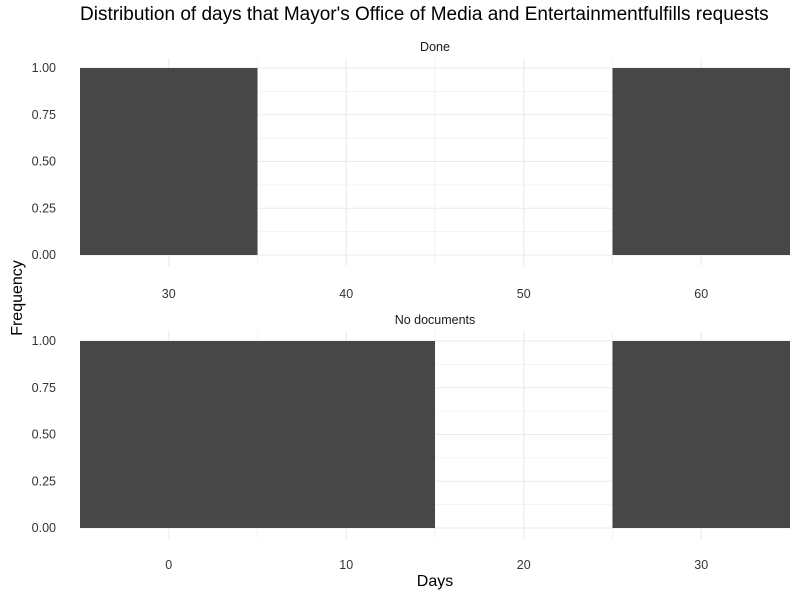 The width and height of the screenshot is (800, 600). Describe the element at coordinates (701, 294) in the screenshot. I see `x-tick-label: 60` at that location.